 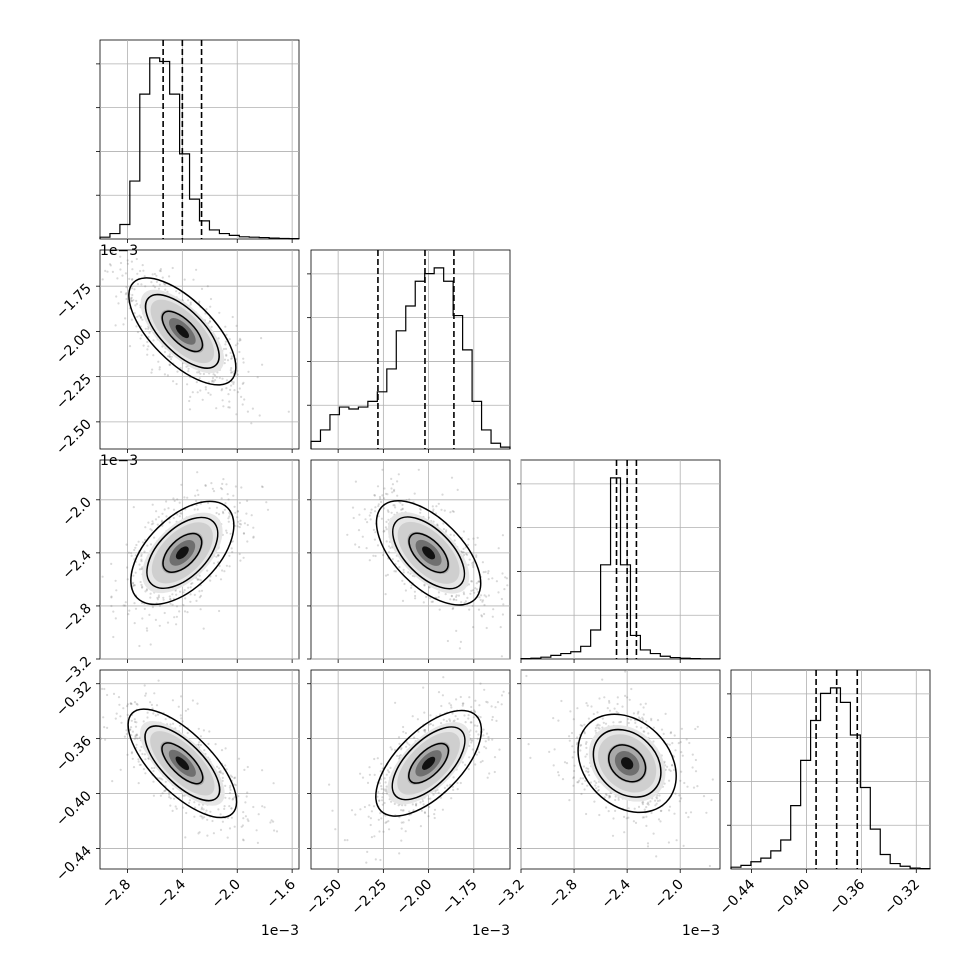 What do you see at coordinates (76, 564) in the screenshot?
I see `y-tick-label-p2-2: −2.4` at bounding box center [76, 564].